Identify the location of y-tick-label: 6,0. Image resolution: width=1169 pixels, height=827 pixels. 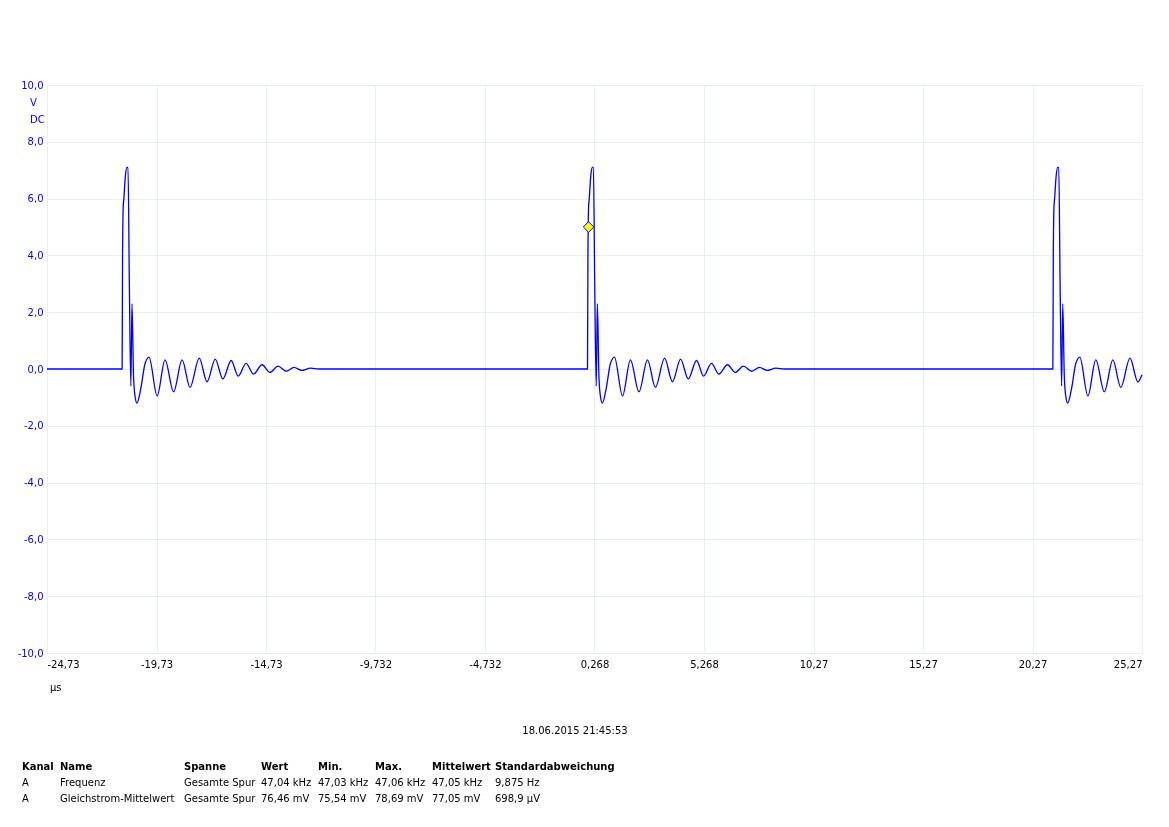
(35, 199).